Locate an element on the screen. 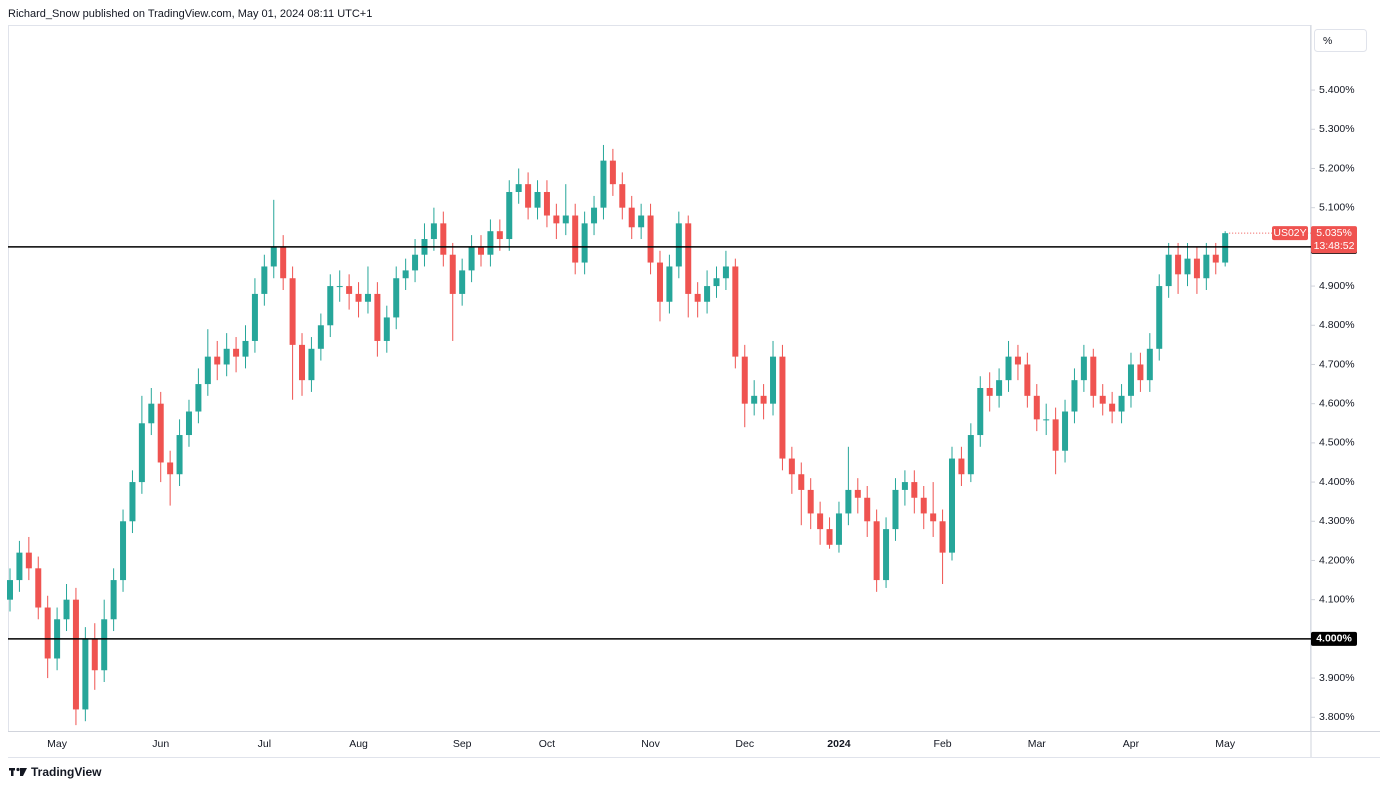  countdown: 13:48:52 is located at coordinates (1334, 246).